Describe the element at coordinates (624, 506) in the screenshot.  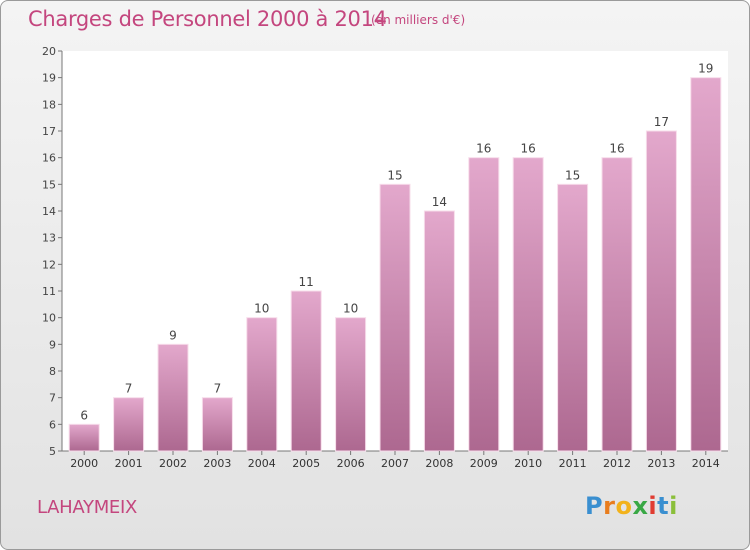
I see `logo-letter: o` at that location.